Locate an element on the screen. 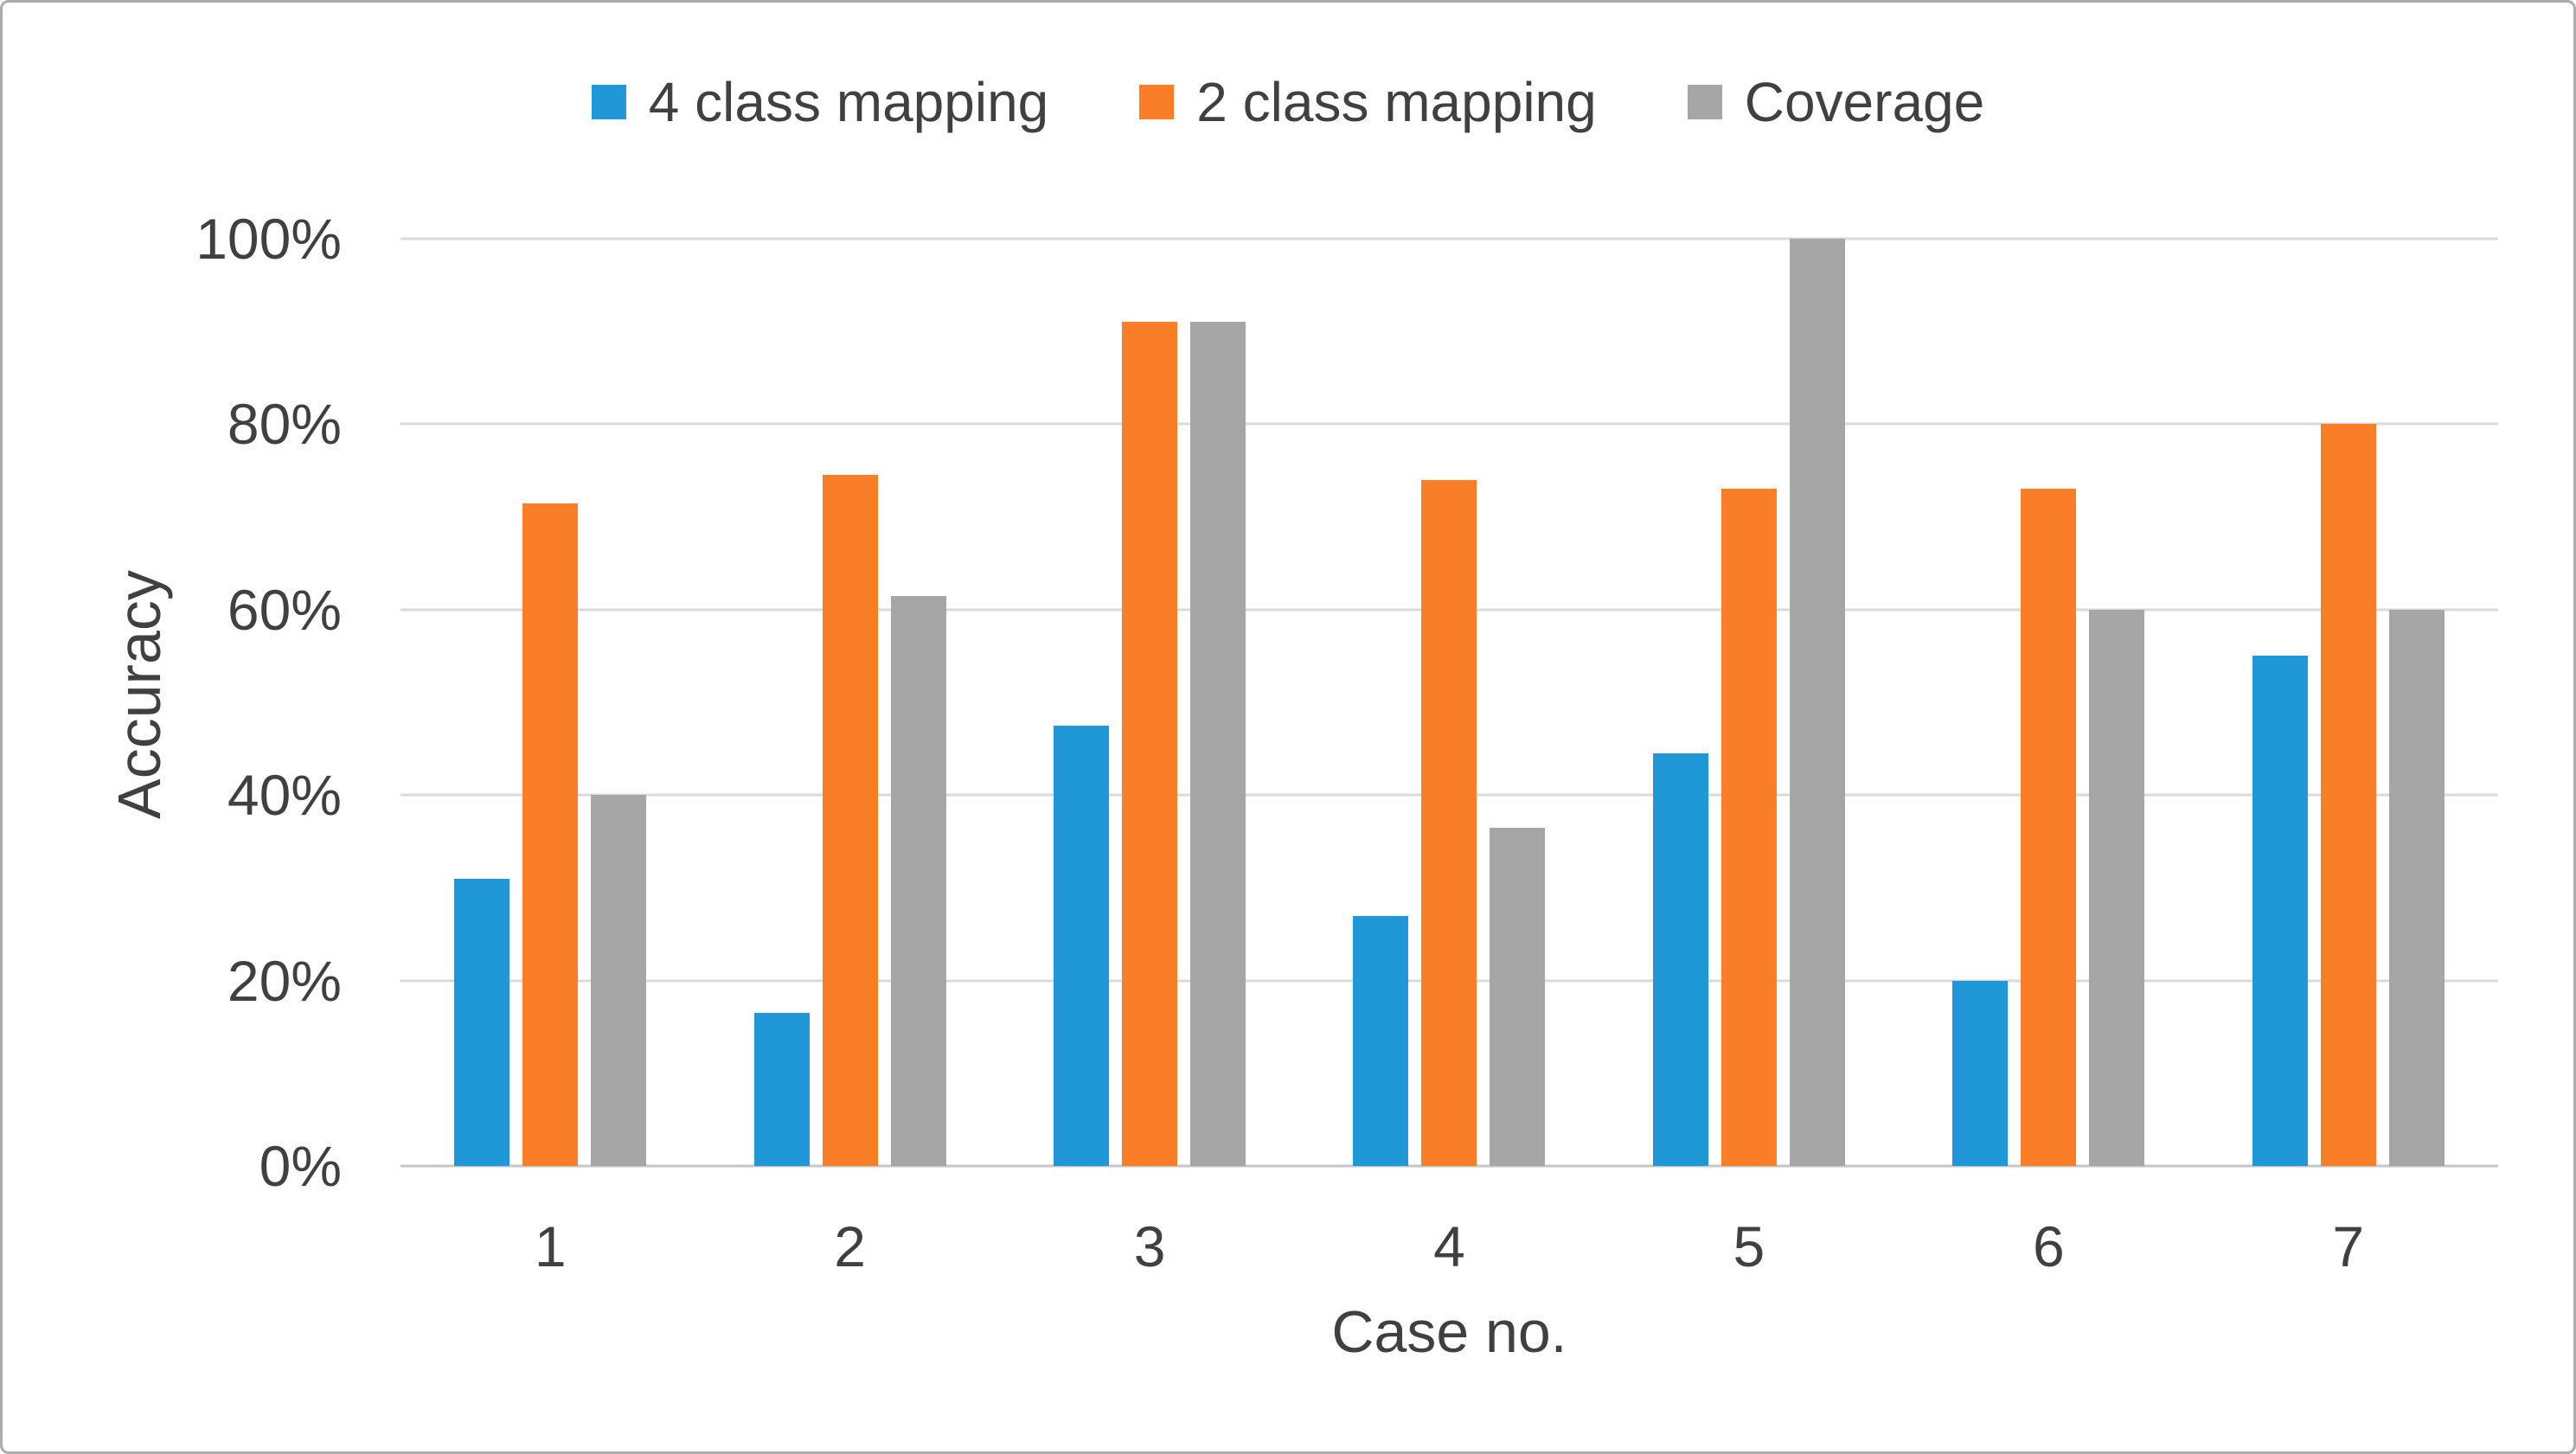 This screenshot has height=1454, width=2576. legend-item-2-class-mapping: 2 class mapping is located at coordinates (1368, 102).